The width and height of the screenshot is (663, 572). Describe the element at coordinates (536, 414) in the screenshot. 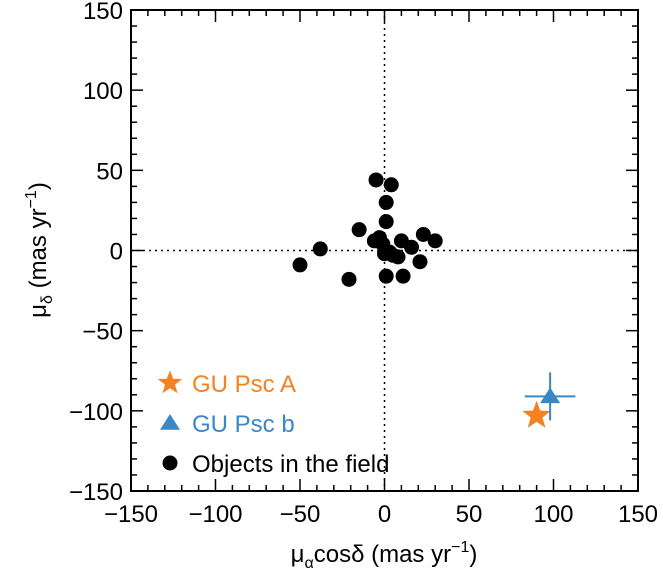

I see `gu-psc-a-point` at that location.